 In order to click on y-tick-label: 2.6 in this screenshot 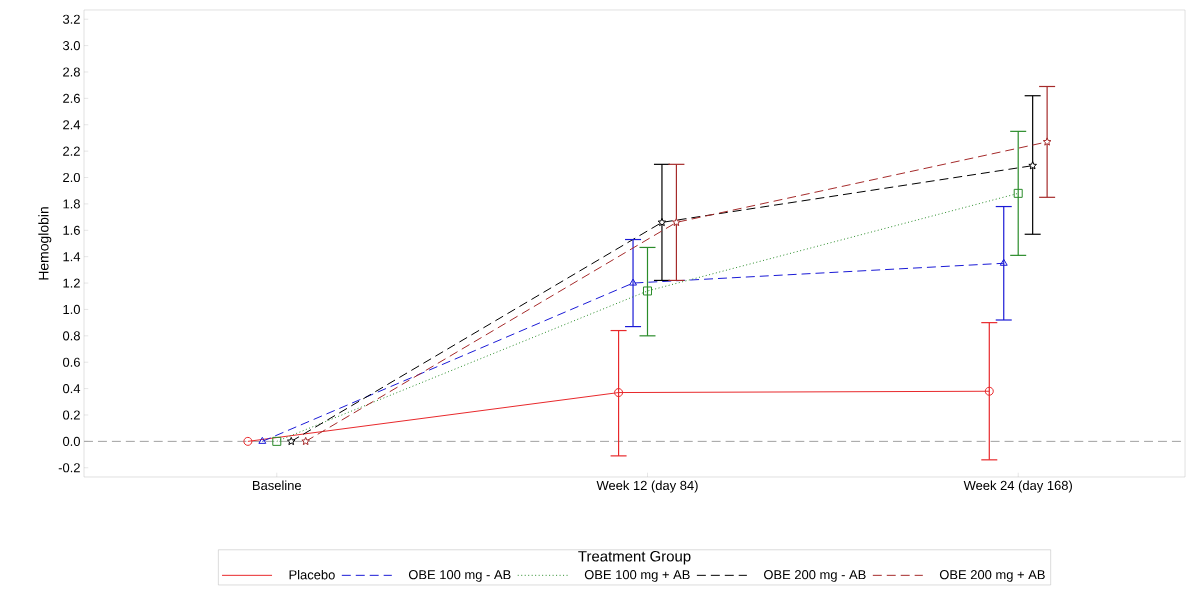, I will do `click(71, 98)`.